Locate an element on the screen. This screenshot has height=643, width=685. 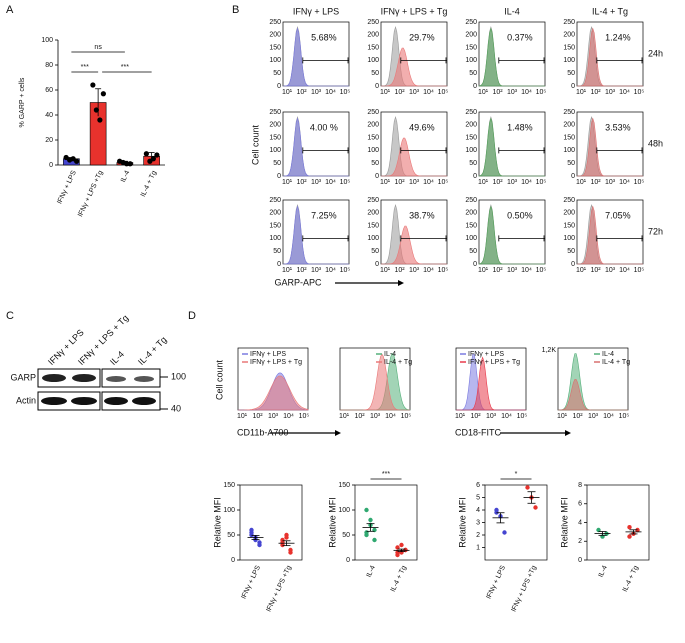
band-label: GARP is located at coordinates (23, 377).